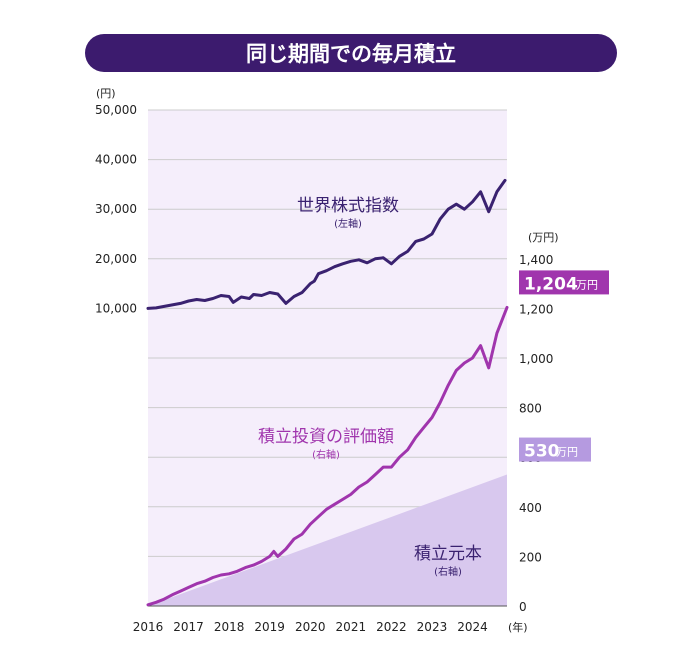 This screenshot has height=654, width=680. What do you see at coordinates (326, 437) in the screenshot?
I see `series-label-1: 積立投資の評価額` at bounding box center [326, 437].